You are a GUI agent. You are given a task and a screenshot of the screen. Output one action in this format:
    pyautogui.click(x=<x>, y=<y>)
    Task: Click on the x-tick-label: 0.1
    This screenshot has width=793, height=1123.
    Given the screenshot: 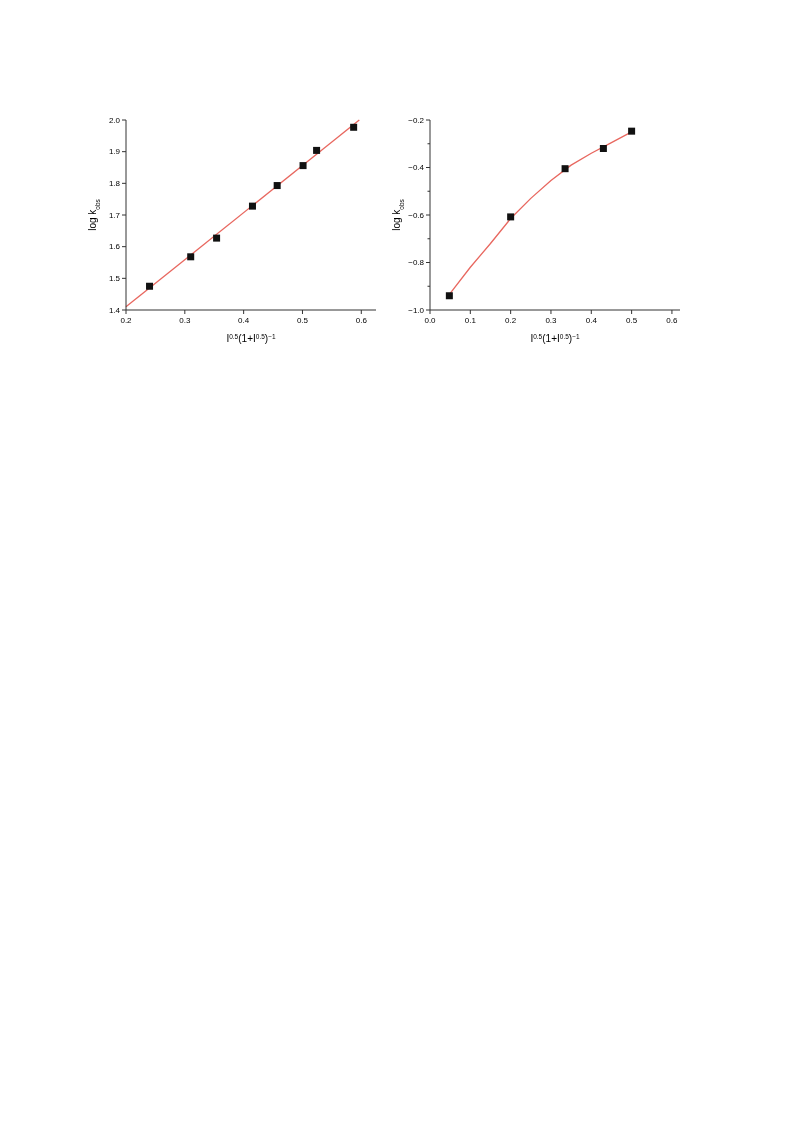 What is the action you would take?
    pyautogui.click(x=470, y=320)
    